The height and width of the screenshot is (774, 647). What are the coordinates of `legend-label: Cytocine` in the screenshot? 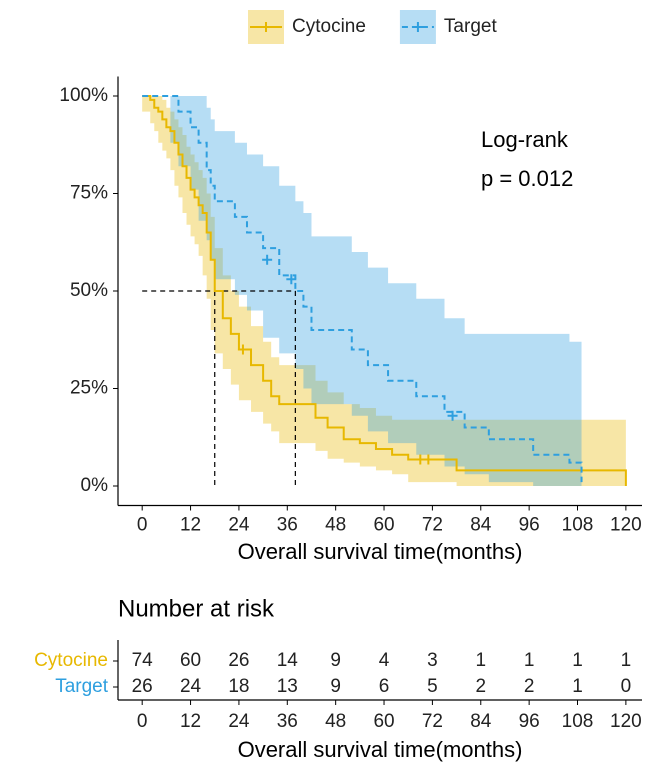 It's located at (329, 26).